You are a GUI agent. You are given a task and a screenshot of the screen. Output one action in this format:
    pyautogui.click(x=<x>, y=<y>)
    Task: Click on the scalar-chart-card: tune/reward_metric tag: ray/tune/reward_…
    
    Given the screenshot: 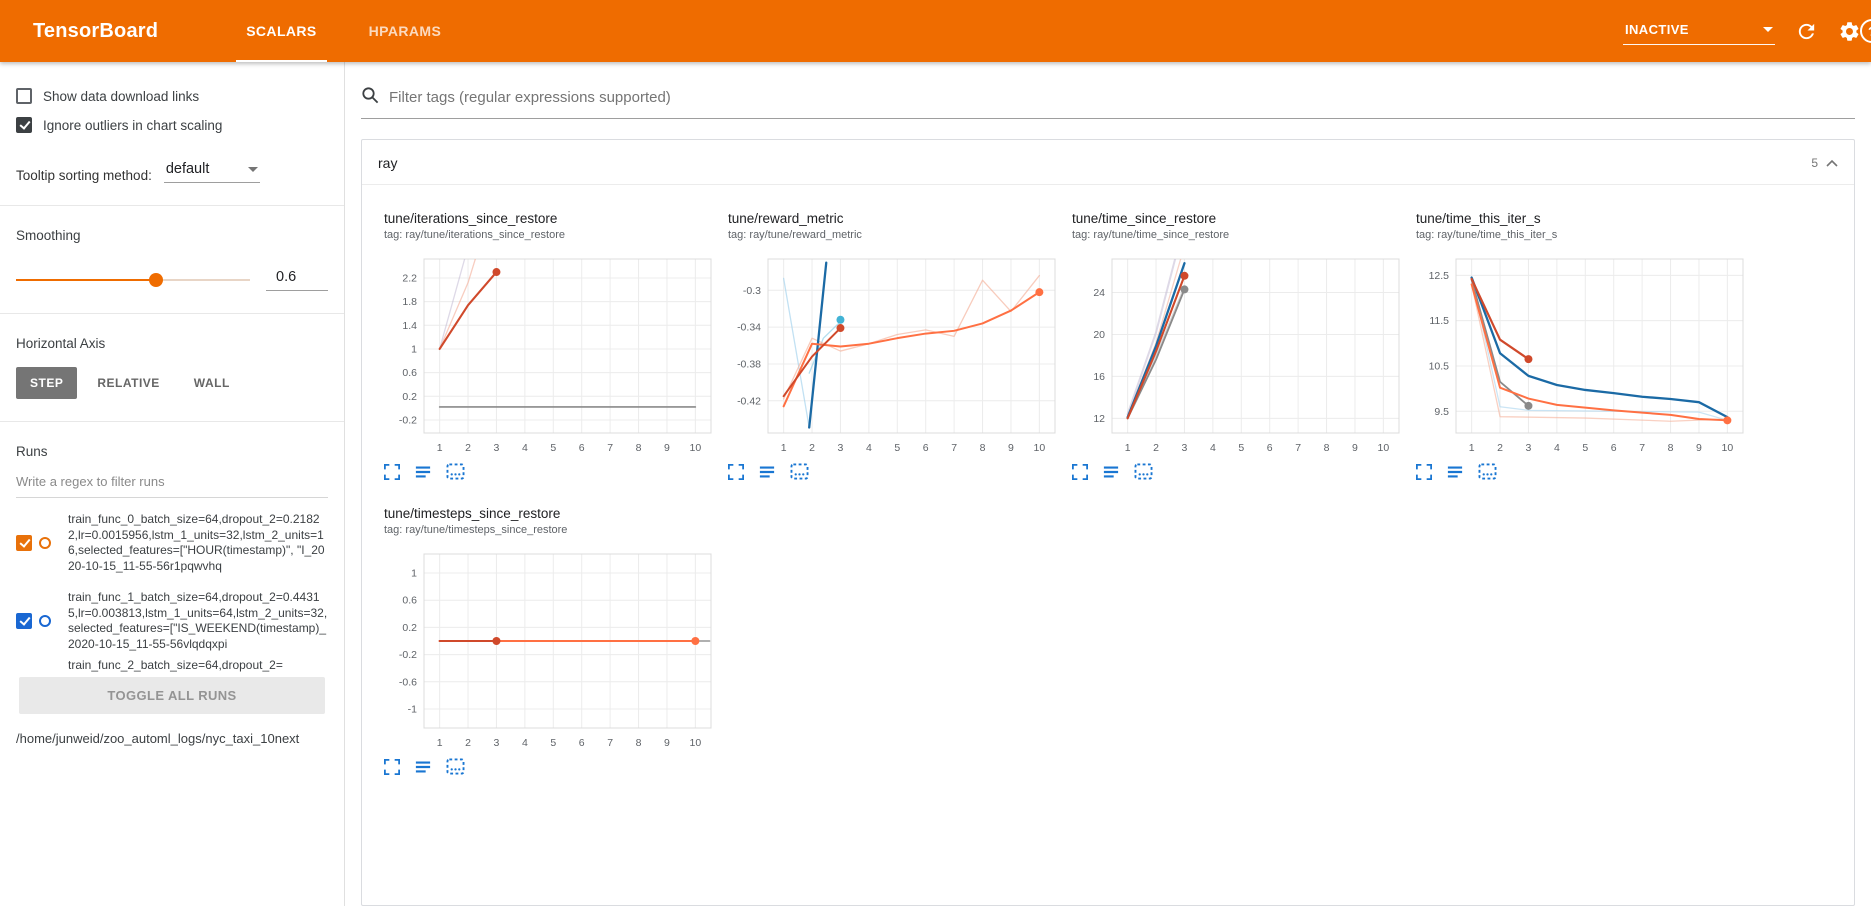 What is the action you would take?
    pyautogui.click(x=898, y=339)
    